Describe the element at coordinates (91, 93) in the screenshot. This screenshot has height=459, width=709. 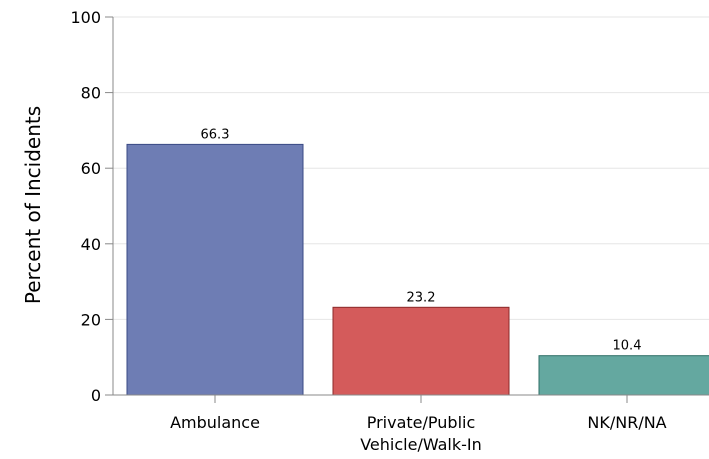
I see `y-tick-label: 80` at that location.